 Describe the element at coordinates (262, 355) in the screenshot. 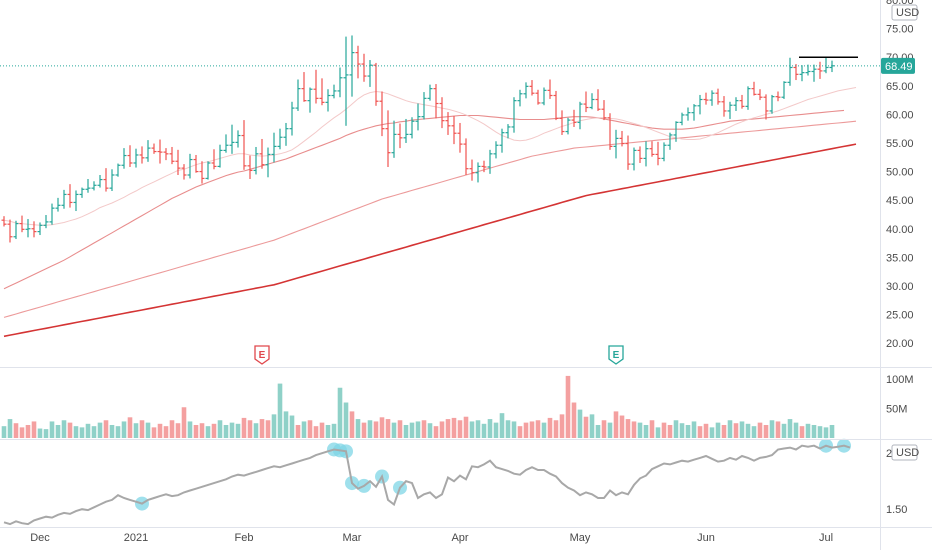

I see `earnings-marker: E` at that location.